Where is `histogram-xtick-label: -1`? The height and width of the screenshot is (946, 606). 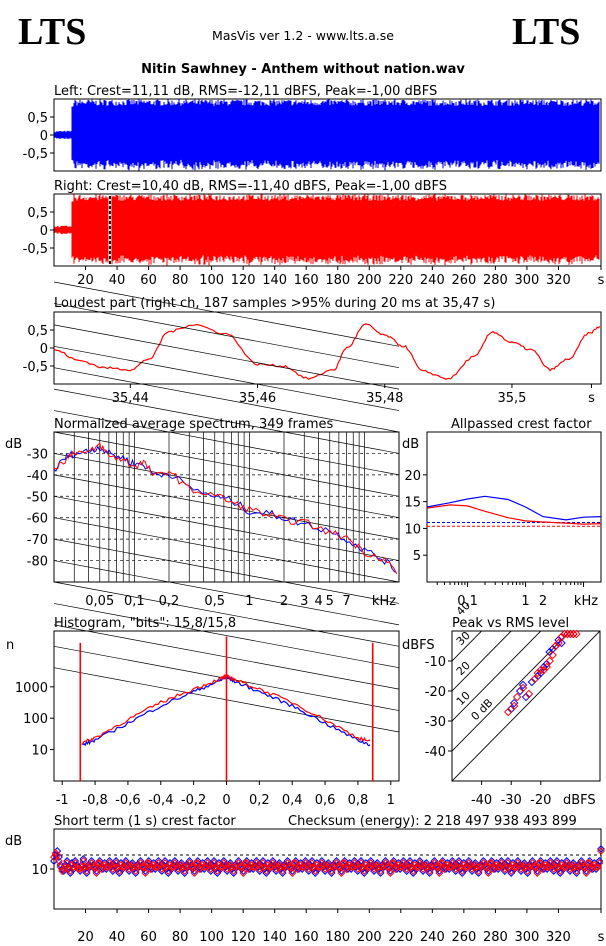 histogram-xtick-label: -1 is located at coordinates (62, 800).